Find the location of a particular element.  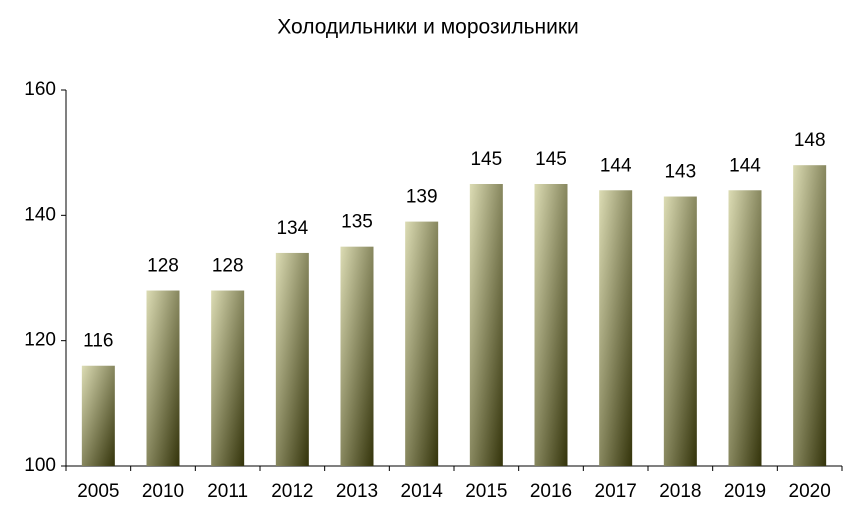

data-label: 135 is located at coordinates (357, 222).